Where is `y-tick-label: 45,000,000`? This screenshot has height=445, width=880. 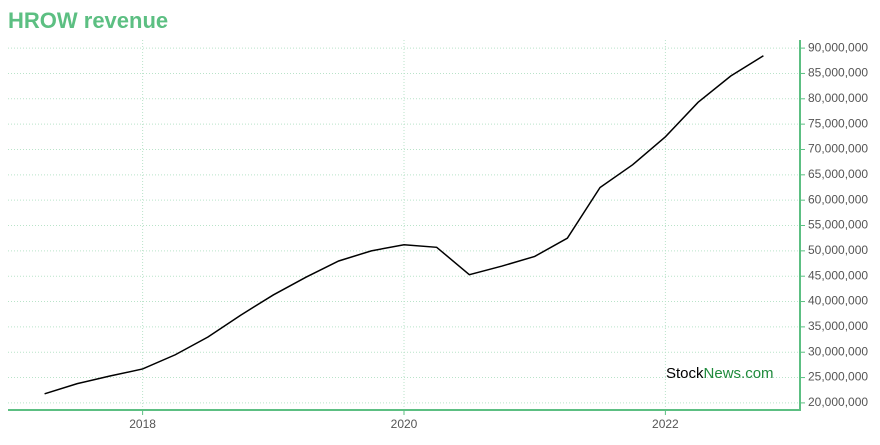 y-tick-label: 45,000,000 is located at coordinates (838, 275).